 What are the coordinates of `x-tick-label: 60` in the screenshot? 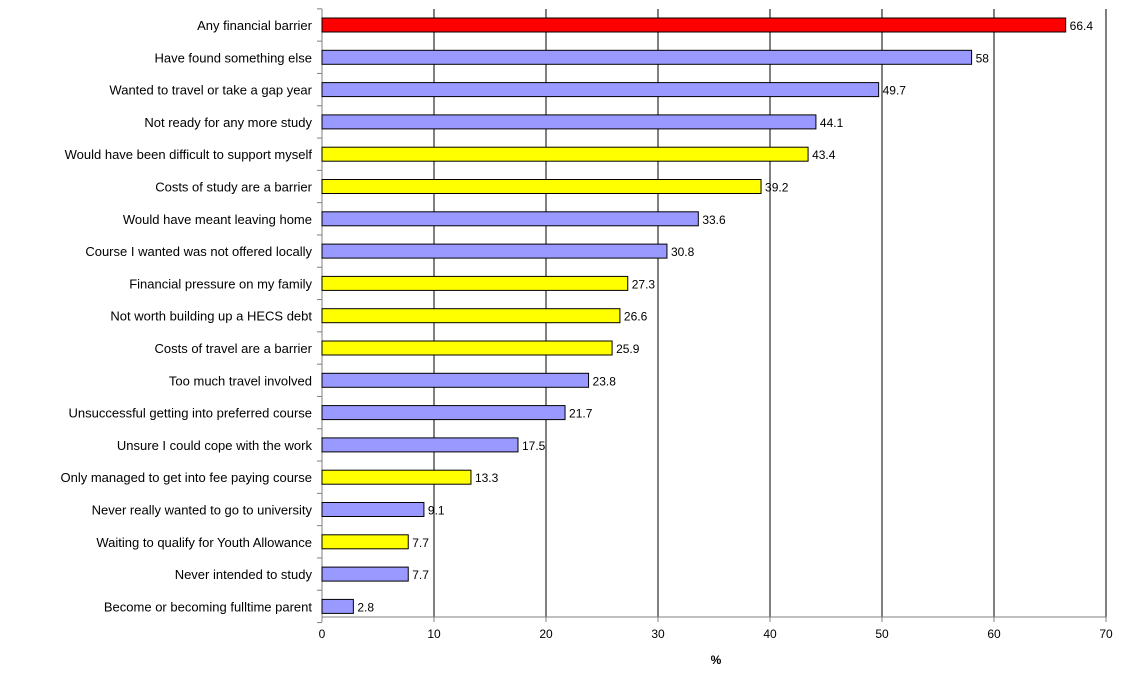 It's located at (994, 634).